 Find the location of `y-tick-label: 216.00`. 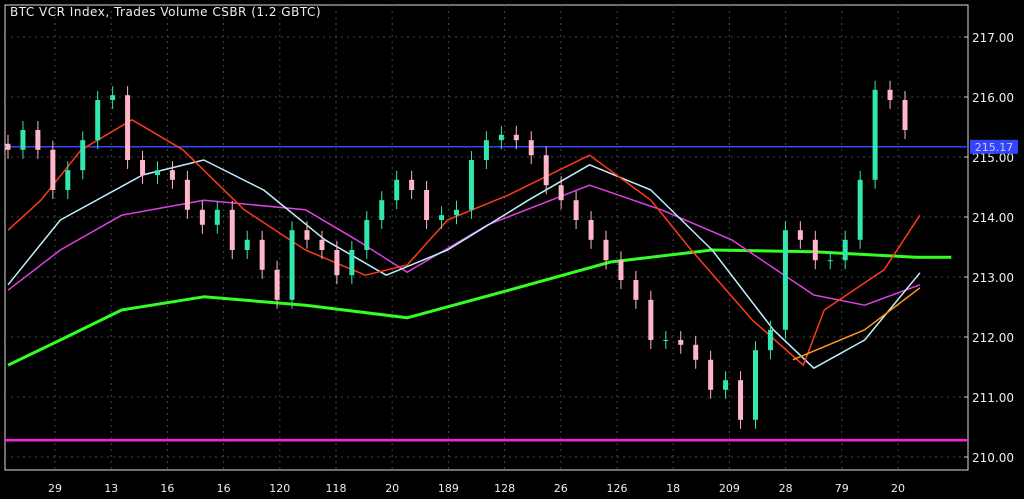

y-tick-label: 216.00 is located at coordinates (993, 98).